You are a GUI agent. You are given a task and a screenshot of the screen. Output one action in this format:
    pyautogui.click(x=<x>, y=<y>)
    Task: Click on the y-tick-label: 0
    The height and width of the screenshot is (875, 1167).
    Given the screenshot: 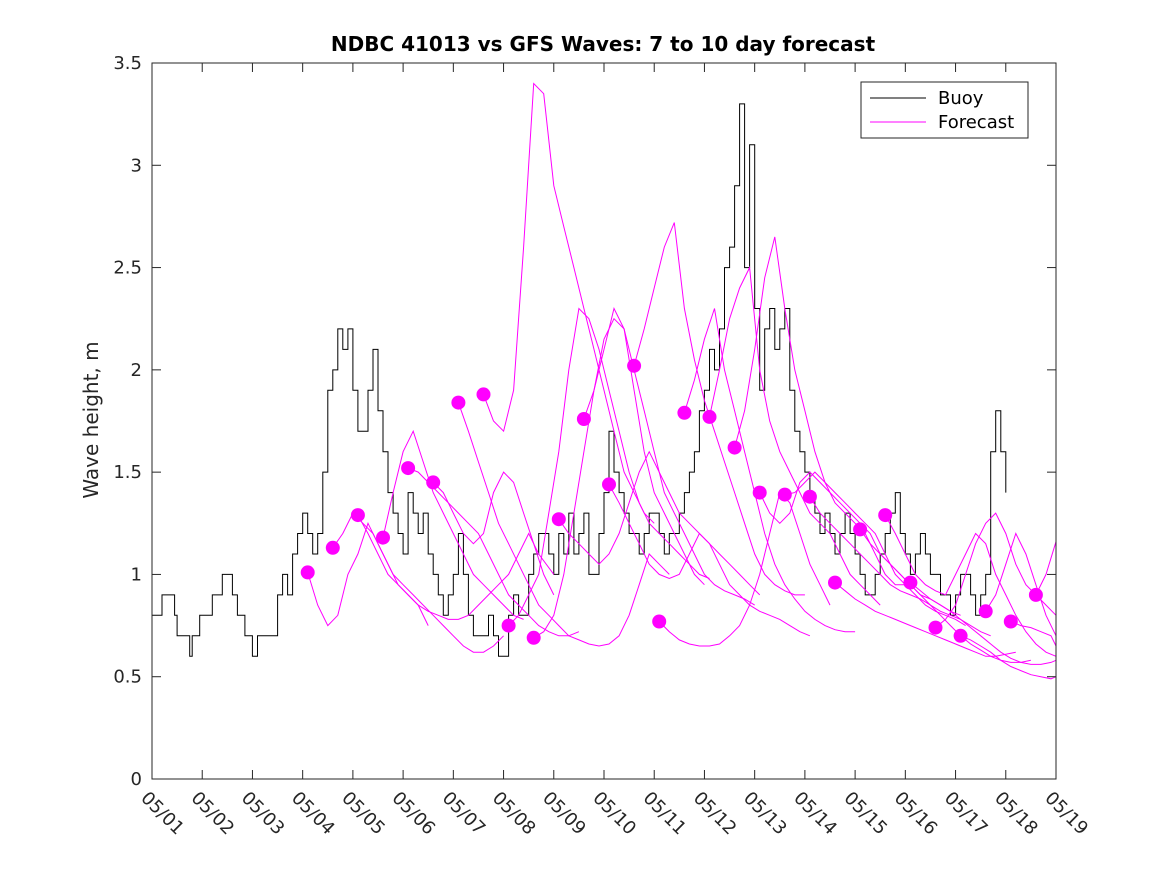 What is the action you would take?
    pyautogui.click(x=136, y=779)
    